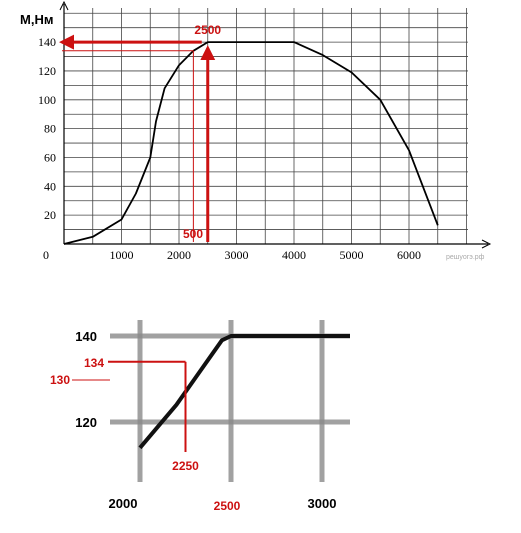 Image resolution: width=521 pixels, height=533 pixels. I want to click on x-tick-label: 3000, so click(237, 255).